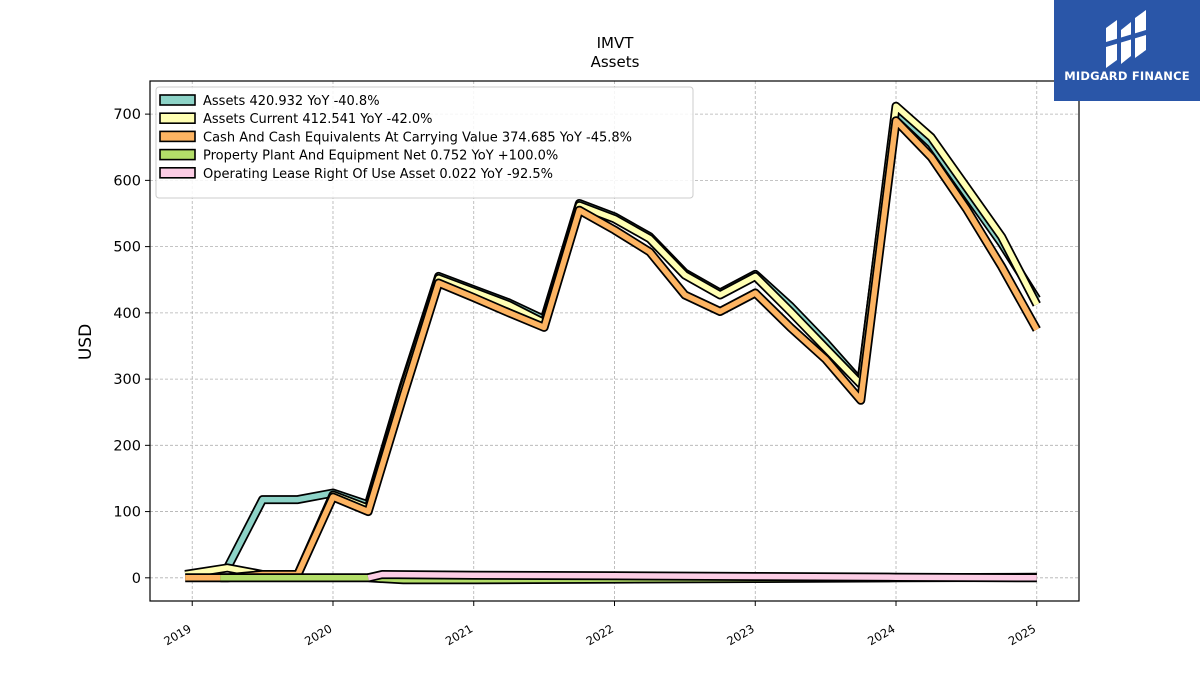  I want to click on y-tick-label: 100, so click(127, 513).